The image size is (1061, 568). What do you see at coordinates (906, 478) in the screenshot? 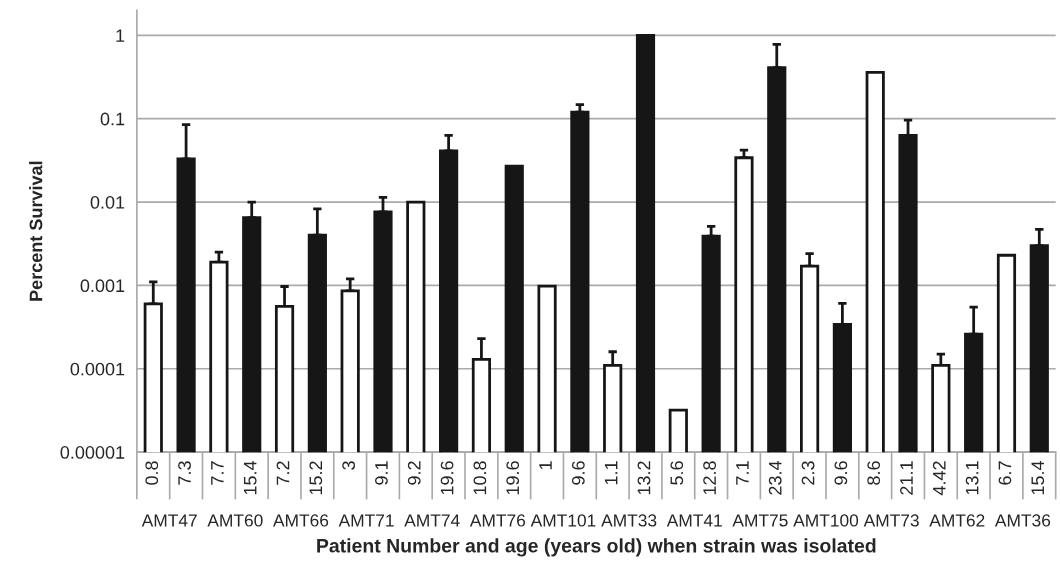
I see `x-tick-label: 21.1` at bounding box center [906, 478].